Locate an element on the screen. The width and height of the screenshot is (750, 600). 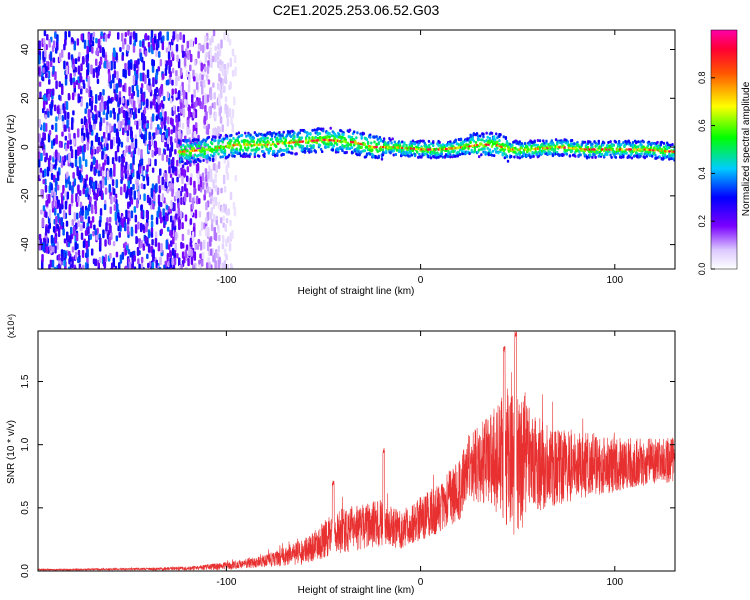
spectrogram-y-tick-label: 20 is located at coordinates (25, 98).